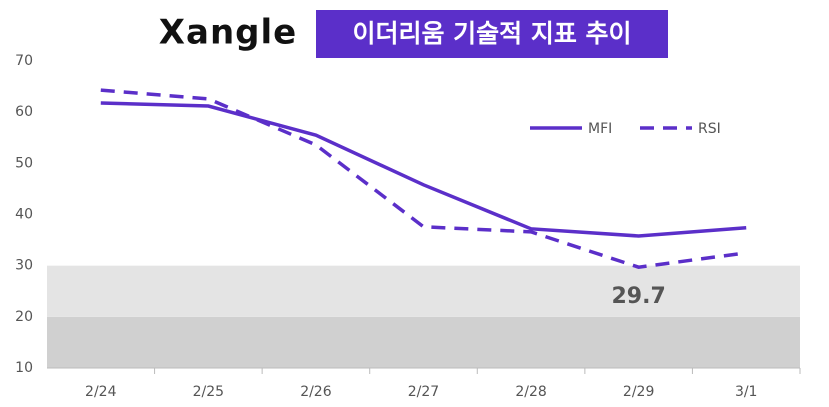  I want to click on logo: Xangle, so click(228, 33).